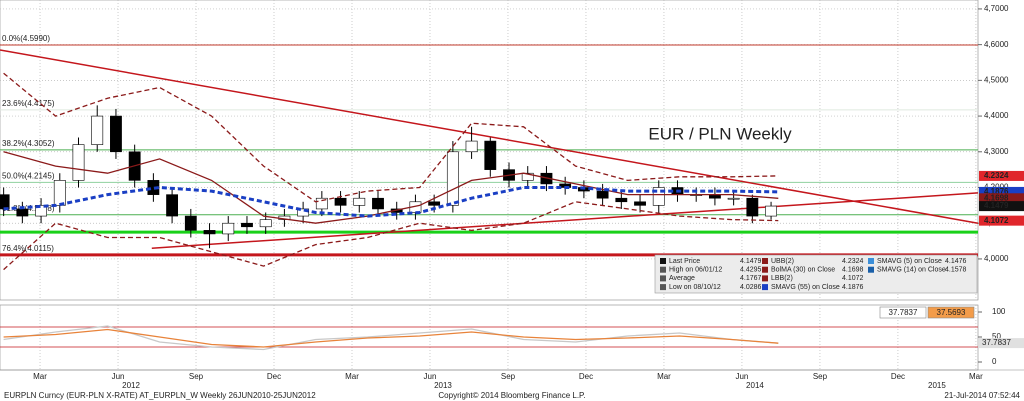 The width and height of the screenshot is (1024, 401). Describe the element at coordinates (903, 312) in the screenshot. I see `header-value: 37.7837` at that location.